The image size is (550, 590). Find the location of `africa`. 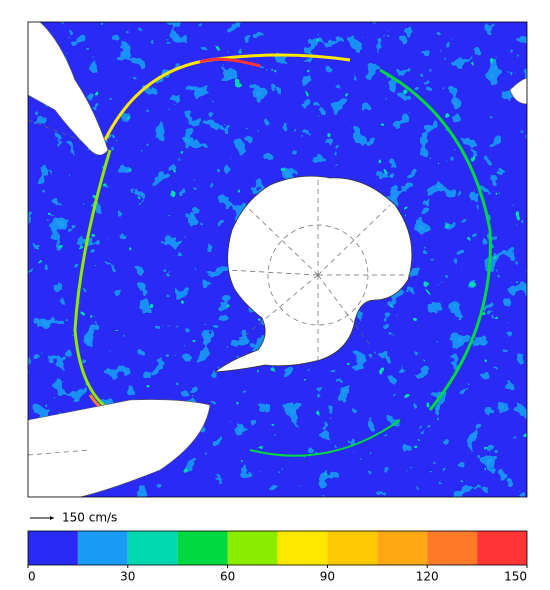

africa is located at coordinates (119, 448).